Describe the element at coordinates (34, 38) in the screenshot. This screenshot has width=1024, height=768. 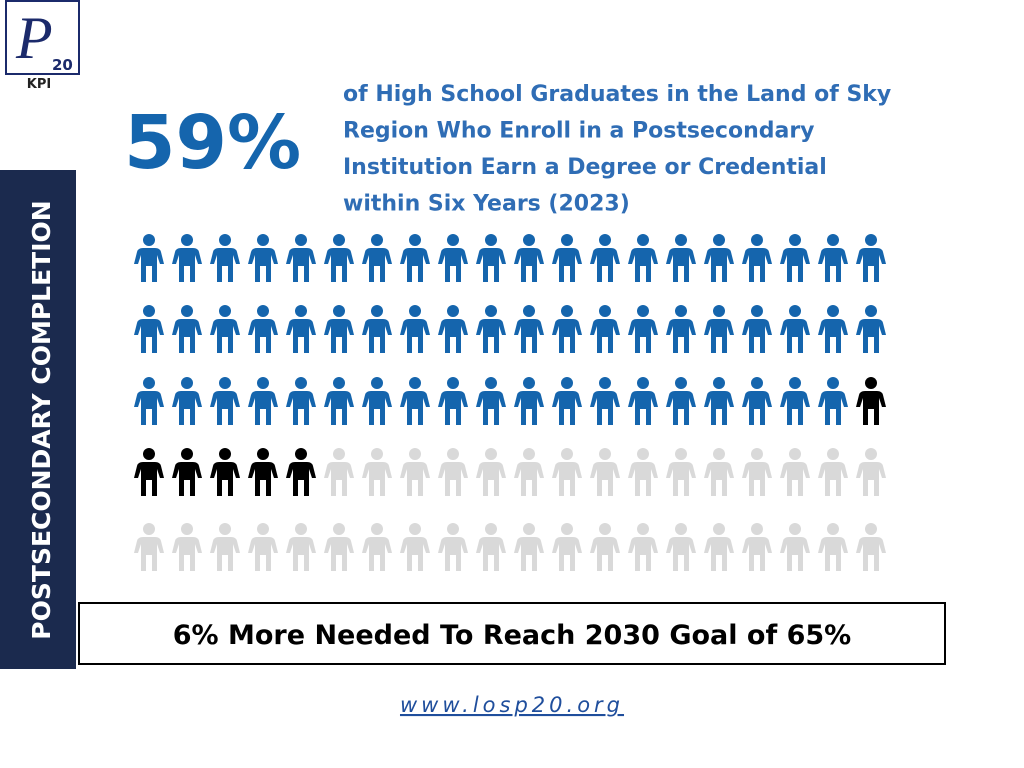
I see `logo-mark: P` at that location.